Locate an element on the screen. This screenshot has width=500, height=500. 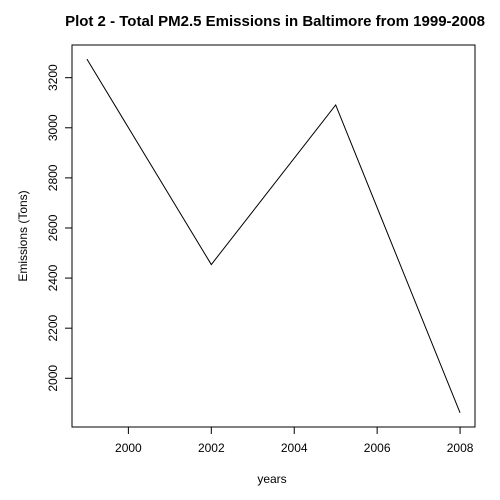
y-tick-label-2800: 2800 is located at coordinates (53, 177).